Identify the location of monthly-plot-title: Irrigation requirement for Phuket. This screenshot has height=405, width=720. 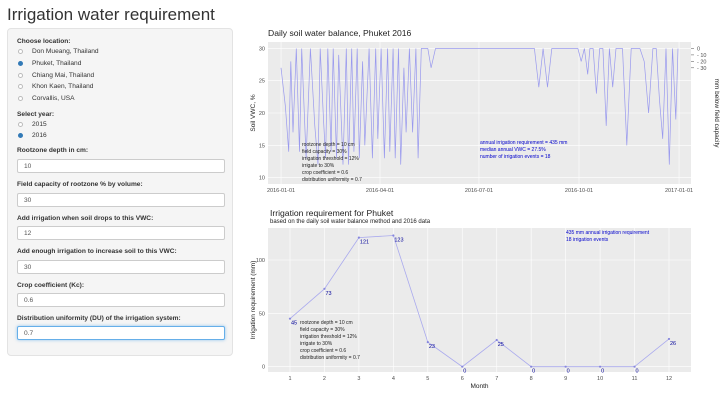
(332, 213).